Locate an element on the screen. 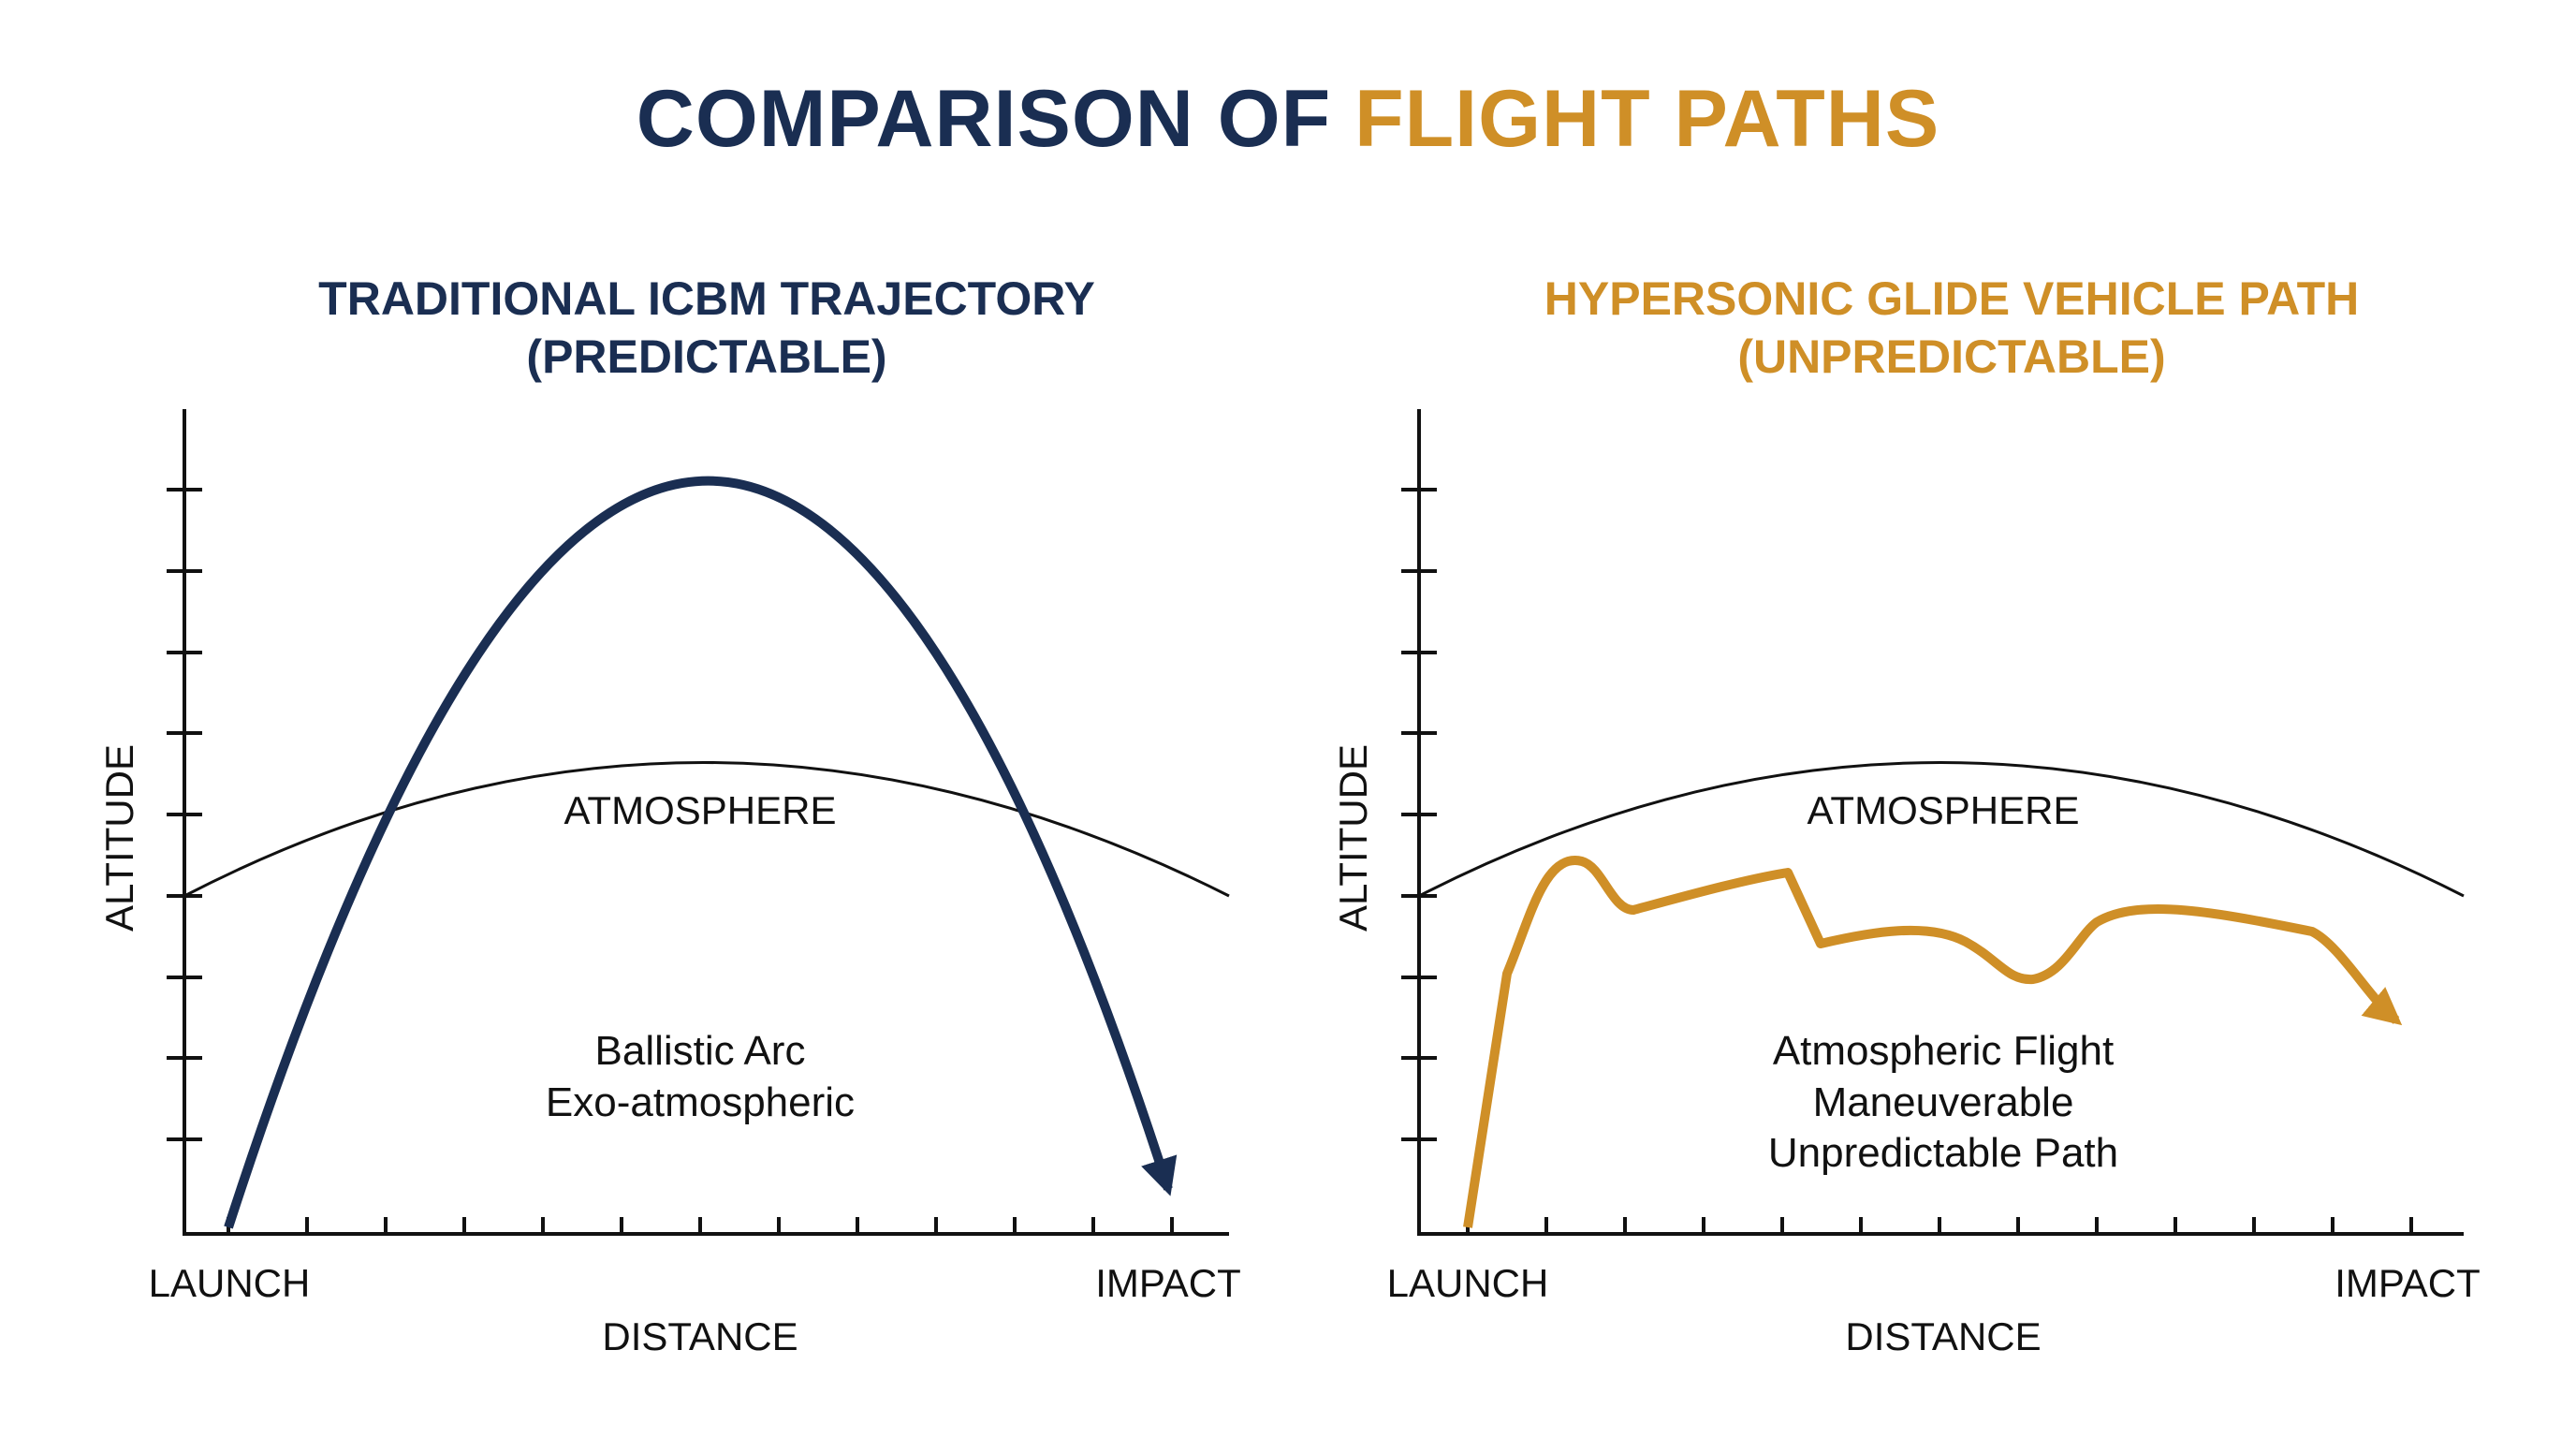  left-y-axis-label: ALTITUDE is located at coordinates (119, 838).